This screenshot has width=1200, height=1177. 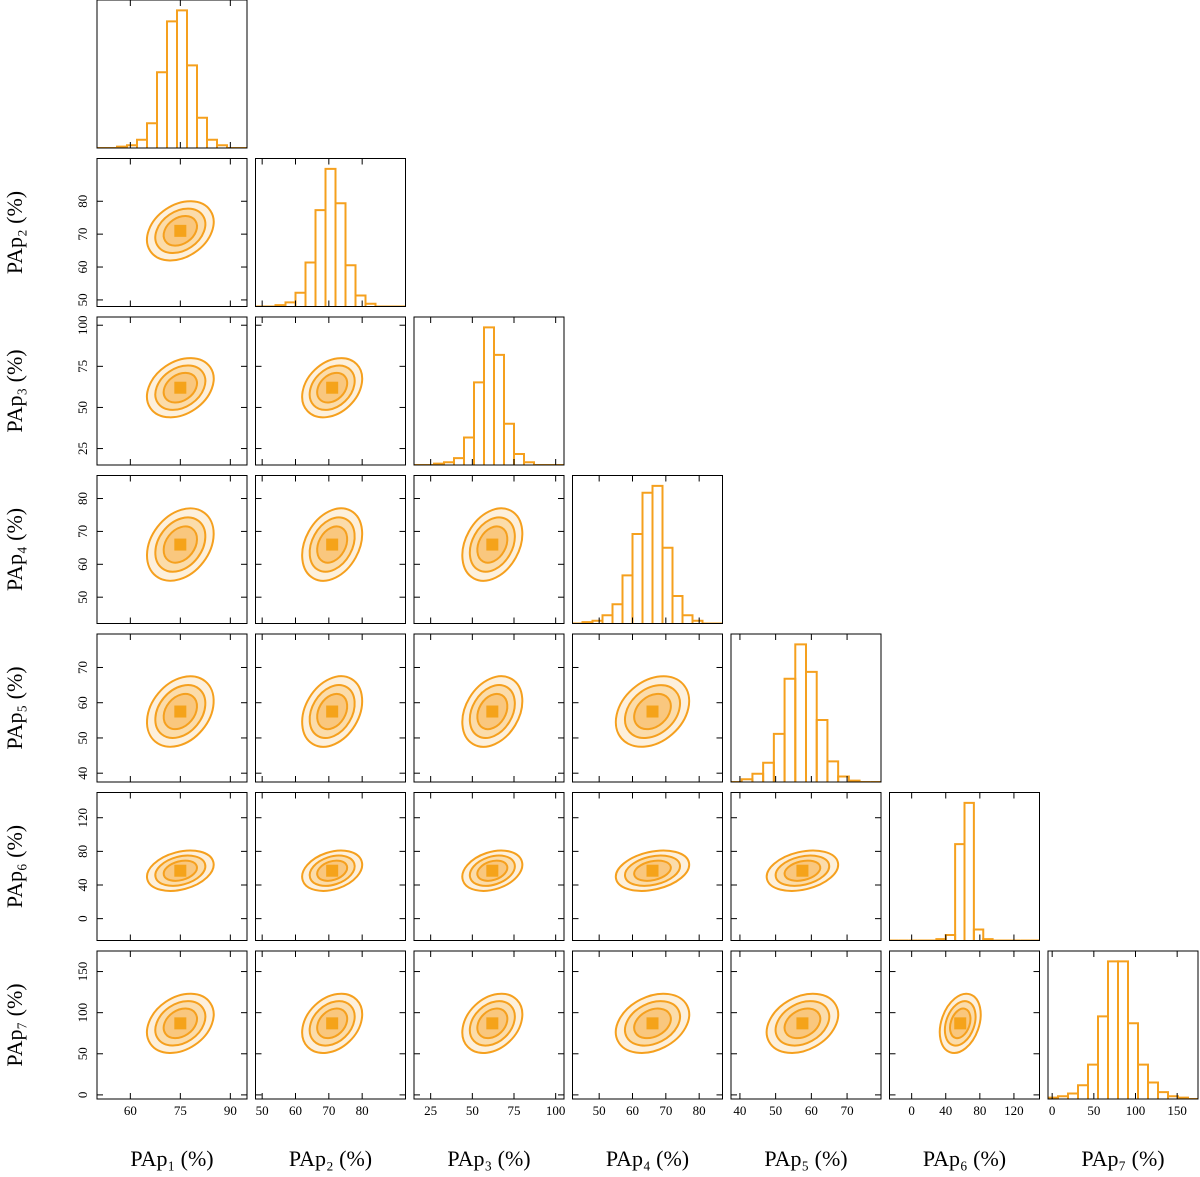 I want to click on y-axis-title: PAp₇ (%), so click(x=14, y=1024).